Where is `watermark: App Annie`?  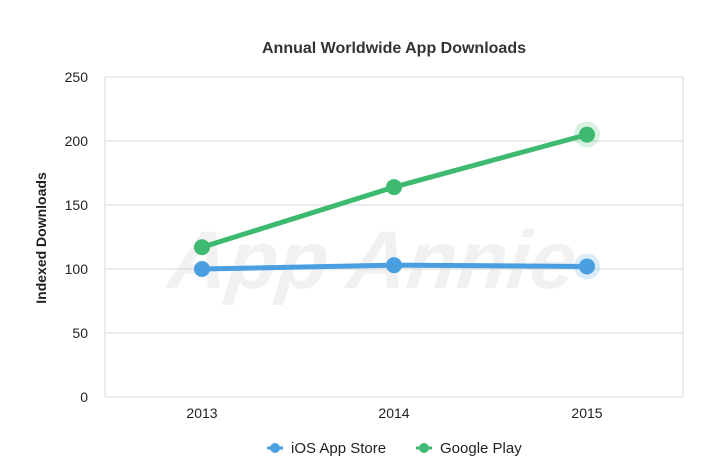
watermark: App Annie is located at coordinates (371, 260).